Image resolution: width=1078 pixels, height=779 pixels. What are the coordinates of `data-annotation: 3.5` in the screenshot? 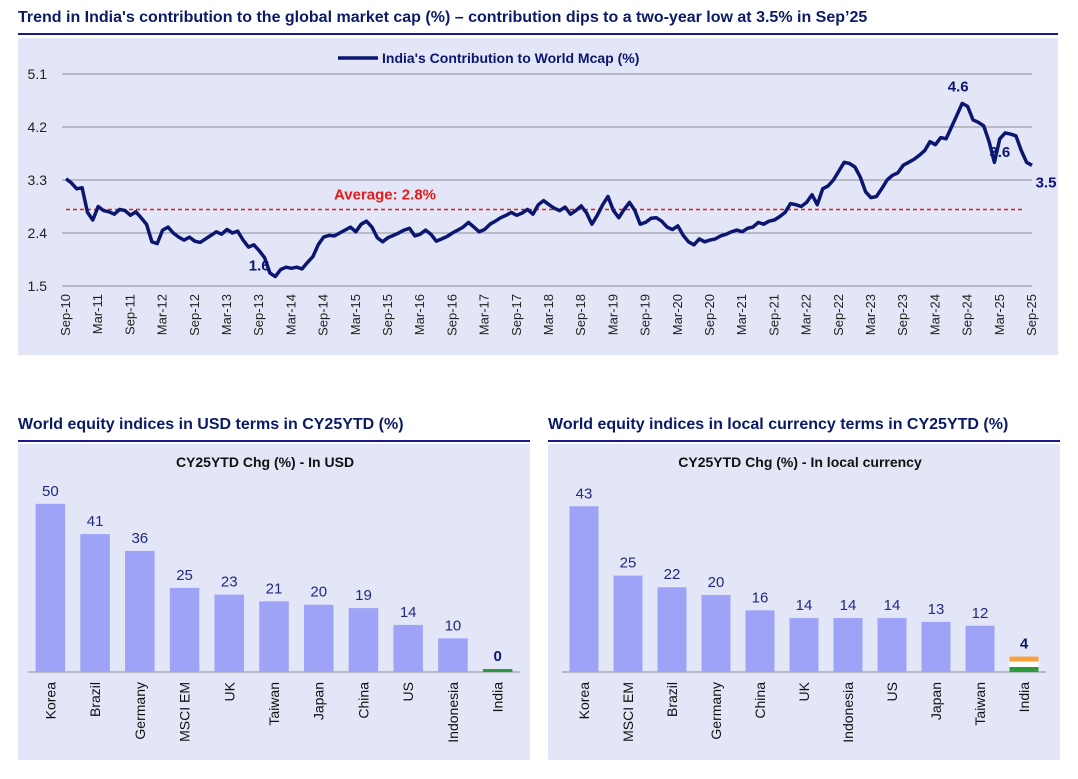 It's located at (1046, 182).